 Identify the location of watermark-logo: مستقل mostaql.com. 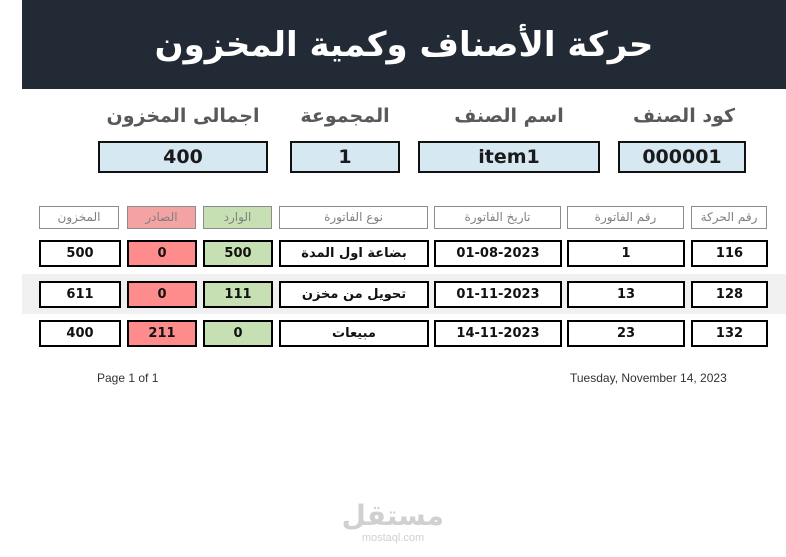
(392, 522).